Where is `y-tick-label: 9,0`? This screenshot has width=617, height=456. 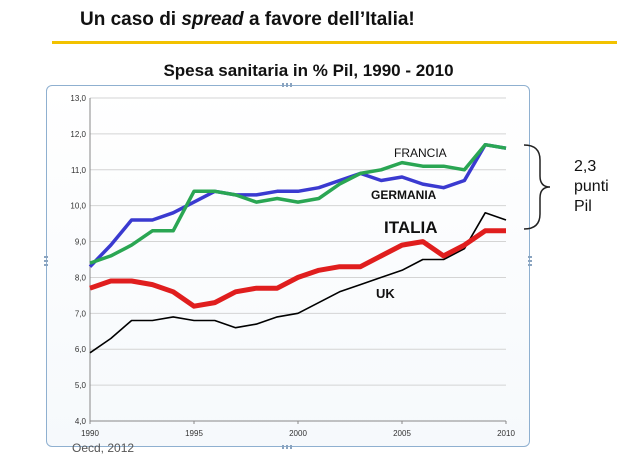
y-tick-label: 9,0 is located at coordinates (81, 242).